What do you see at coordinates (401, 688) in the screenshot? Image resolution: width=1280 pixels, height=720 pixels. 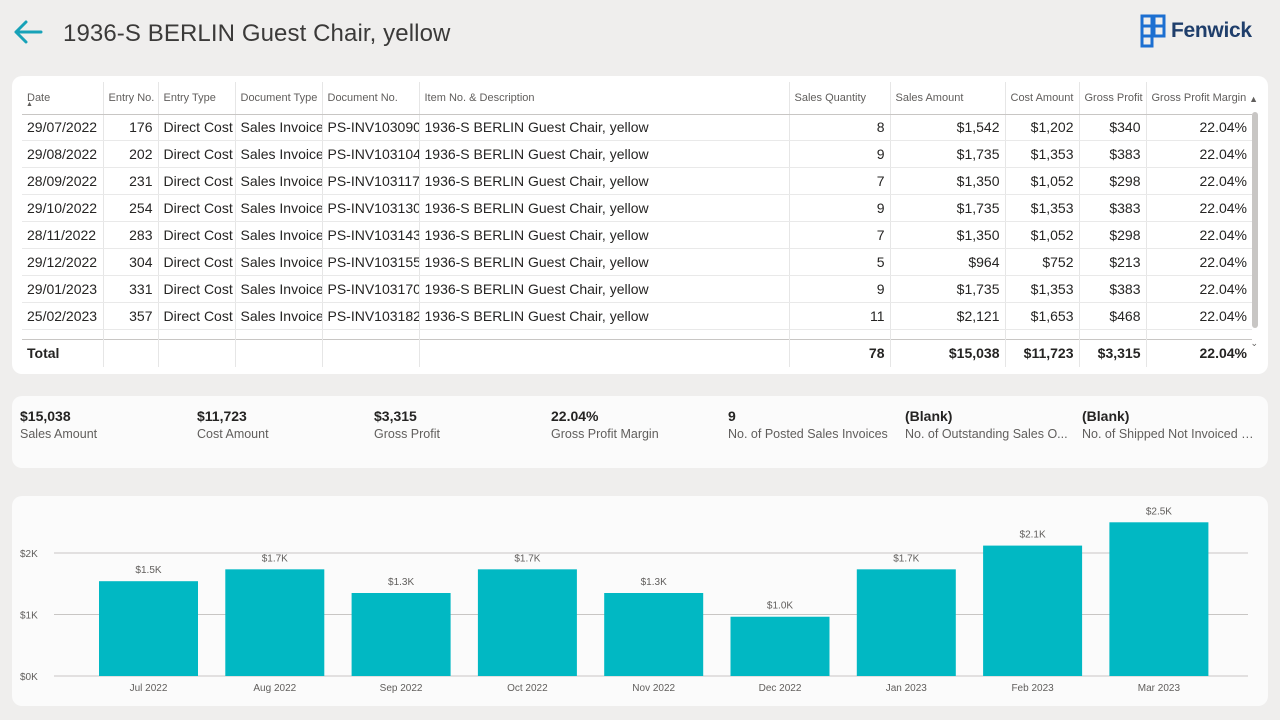 I see `x-tick-label: Sep 2022` at bounding box center [401, 688].